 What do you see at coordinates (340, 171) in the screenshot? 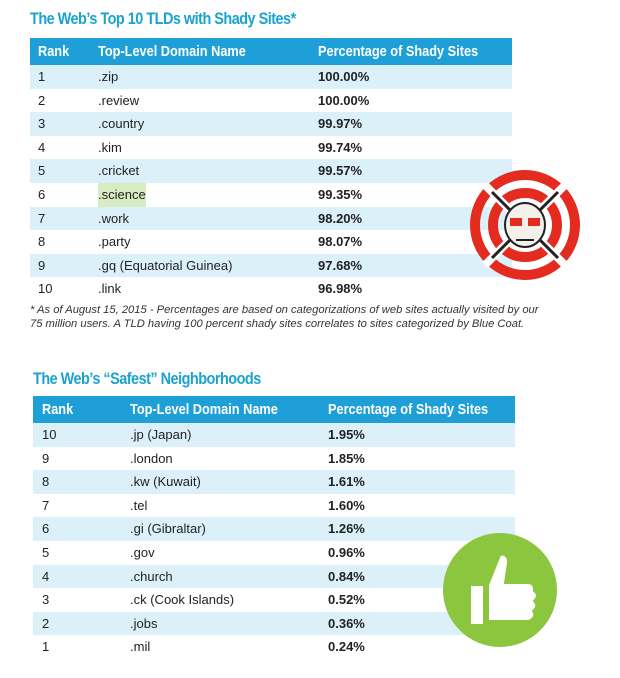
I see `table-cell: 99.57%` at bounding box center [340, 171].